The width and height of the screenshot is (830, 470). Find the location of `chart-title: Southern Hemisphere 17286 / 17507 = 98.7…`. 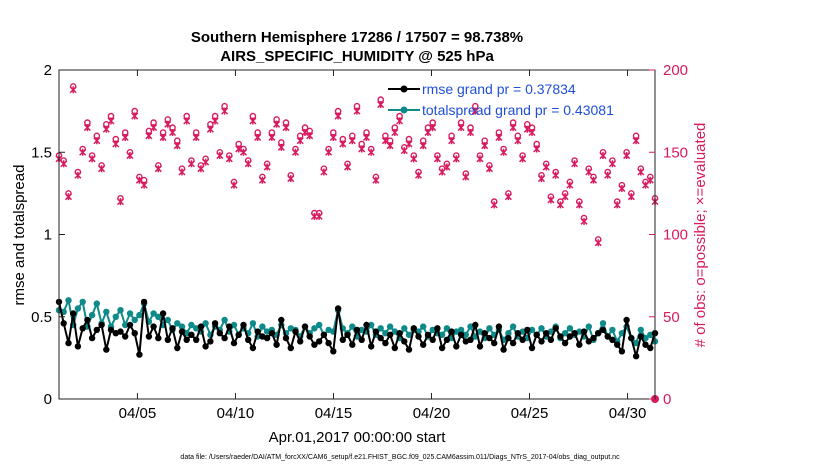

chart-title: Southern Hemisphere 17286 / 17507 = 98.7… is located at coordinates (357, 37).